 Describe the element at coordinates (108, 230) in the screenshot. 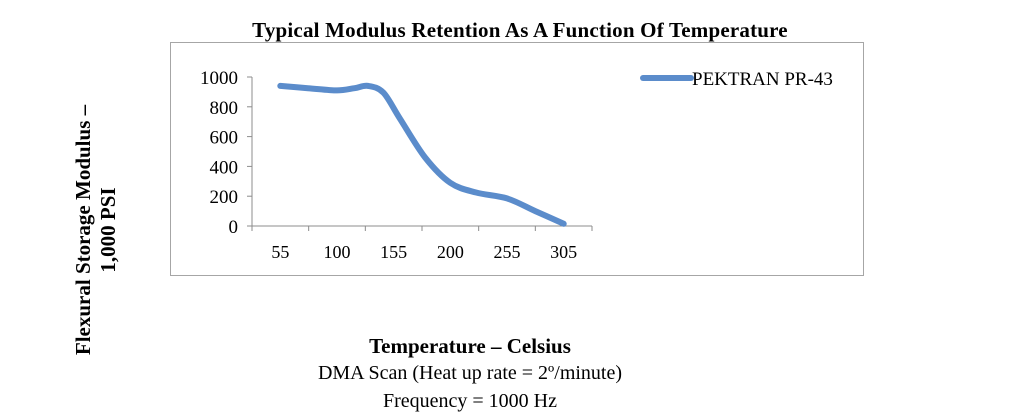

I see `y-axis-title-line-2: 1,000 PSI` at that location.